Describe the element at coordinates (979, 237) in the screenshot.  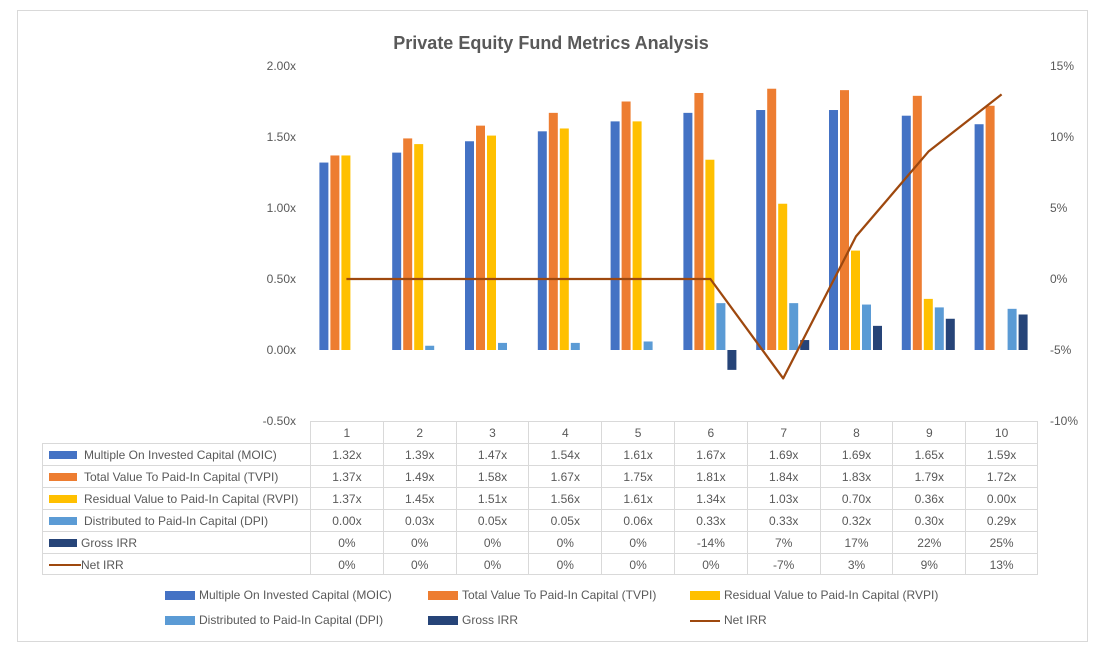
I see `bar-multiple-on-invested-capital-moic--10` at that location.